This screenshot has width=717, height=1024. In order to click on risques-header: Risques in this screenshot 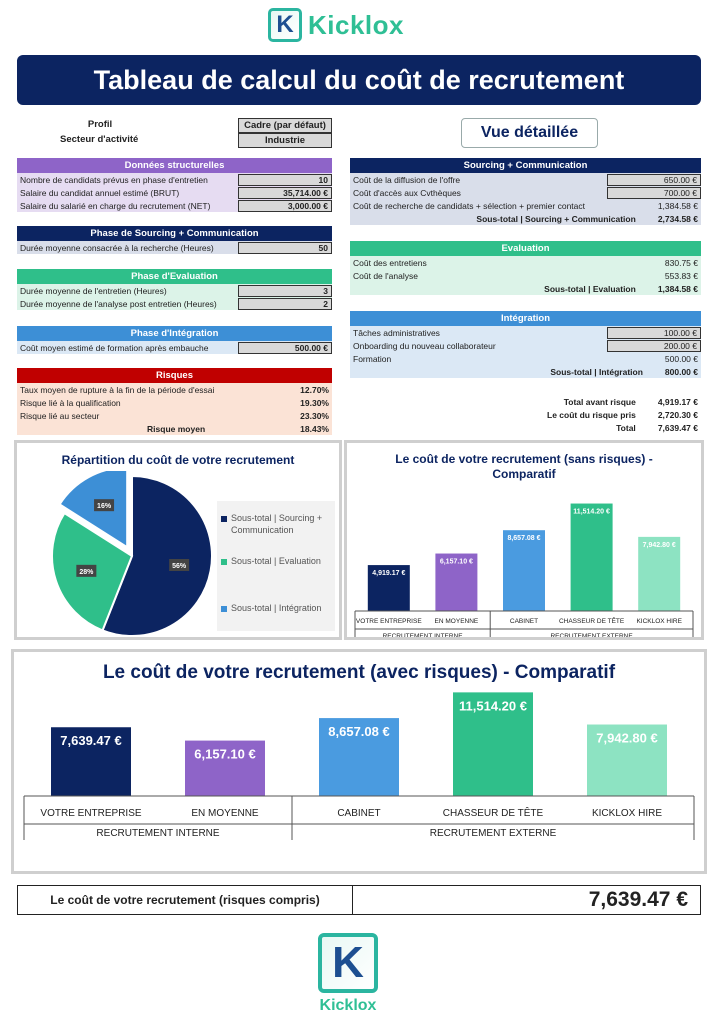, I will do `click(174, 375)`.